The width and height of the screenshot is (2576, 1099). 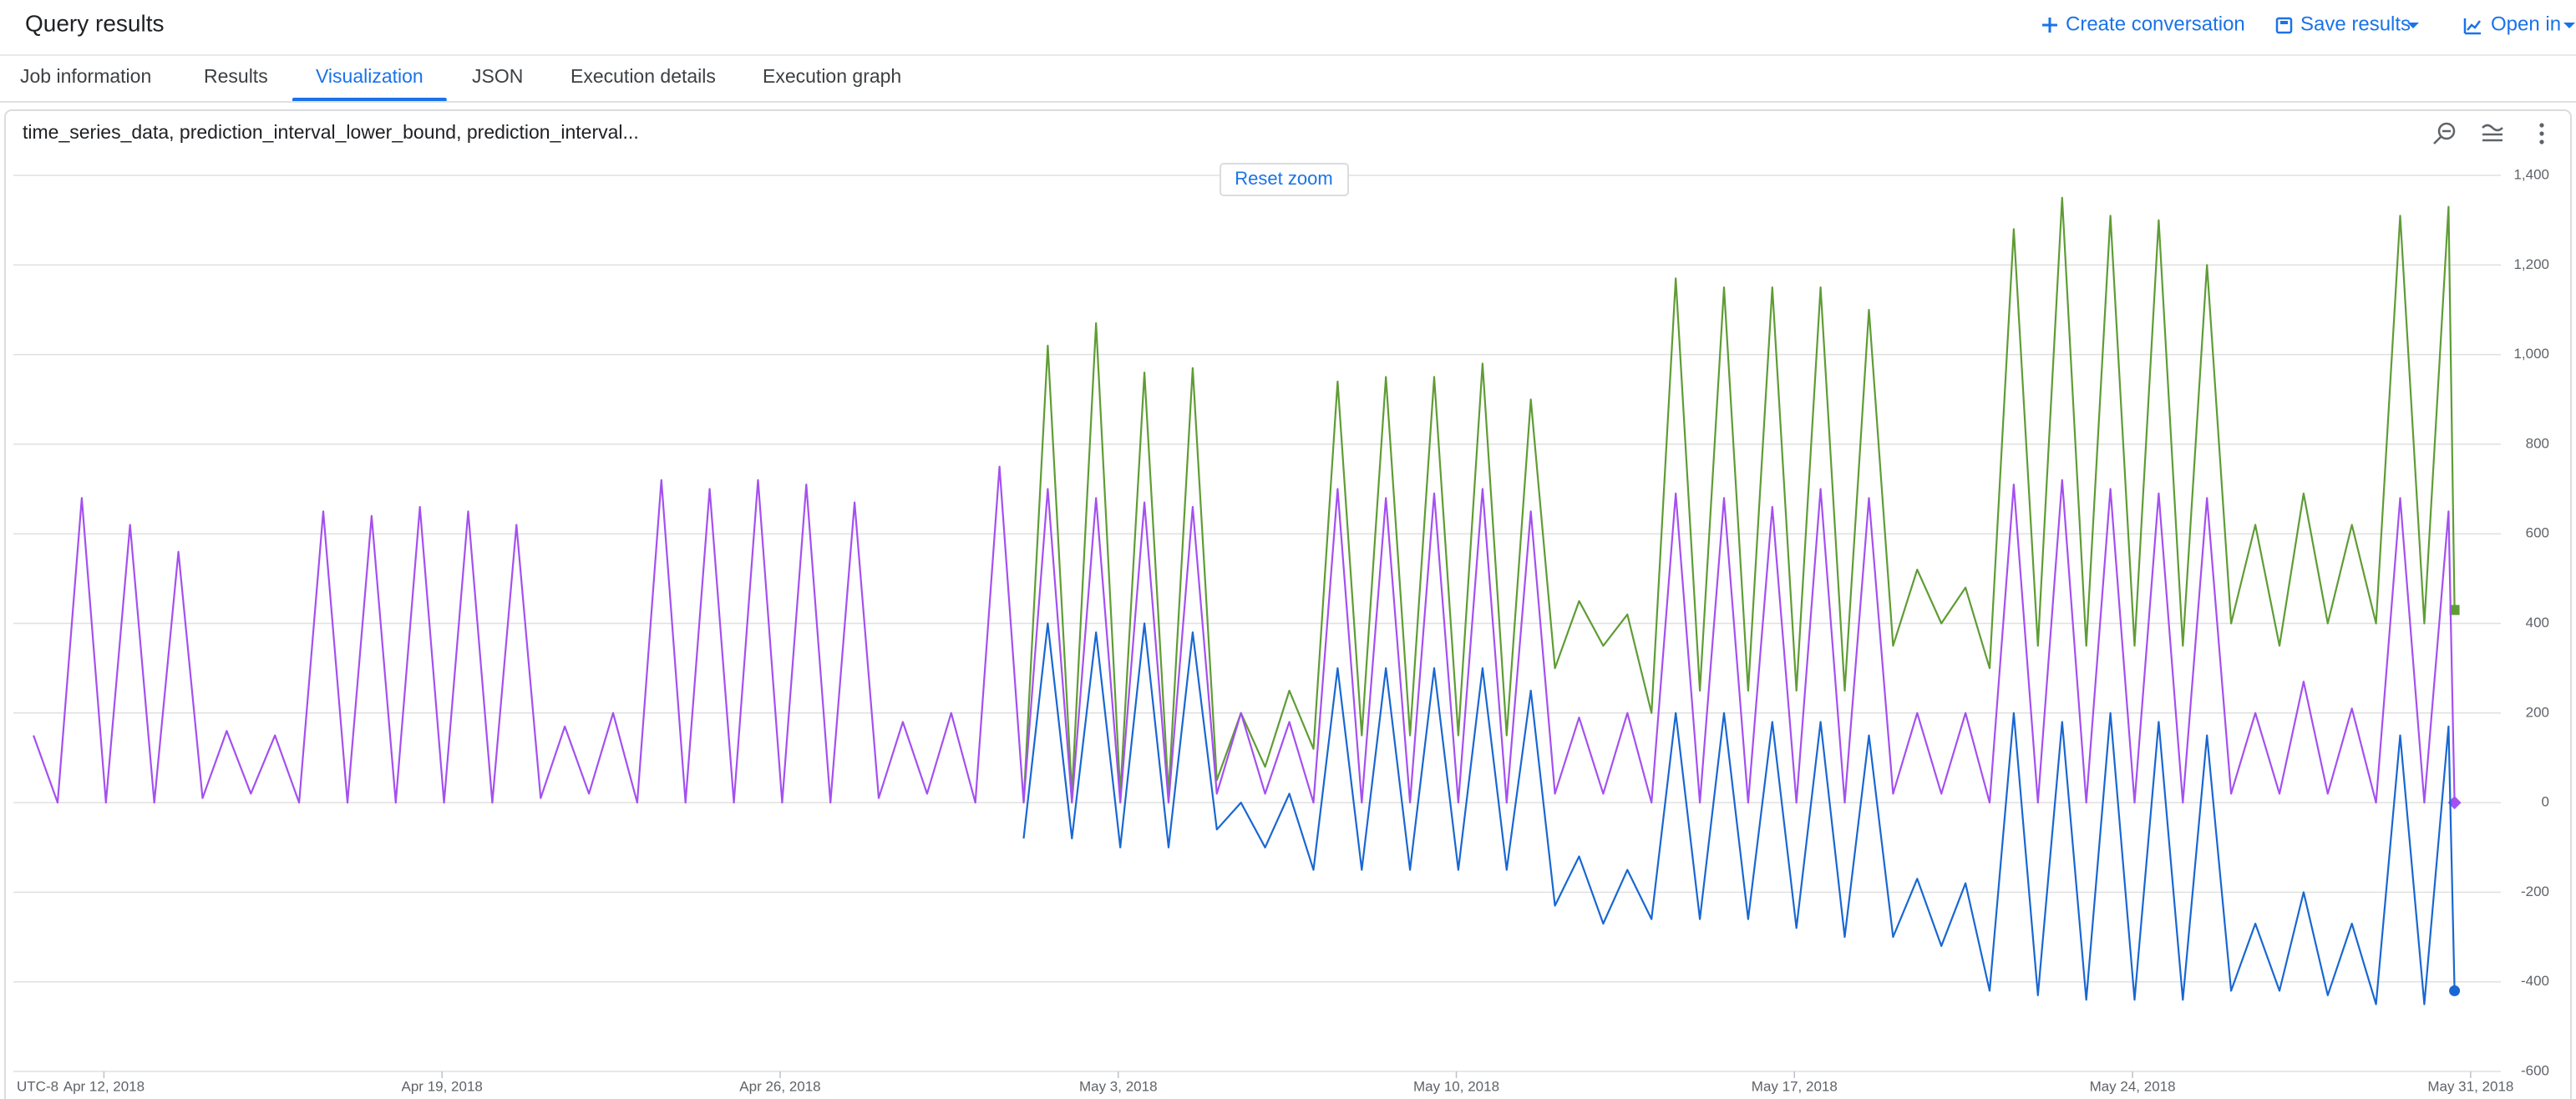 What do you see at coordinates (2537, 712) in the screenshot?
I see `y-tick-label: 200` at bounding box center [2537, 712].